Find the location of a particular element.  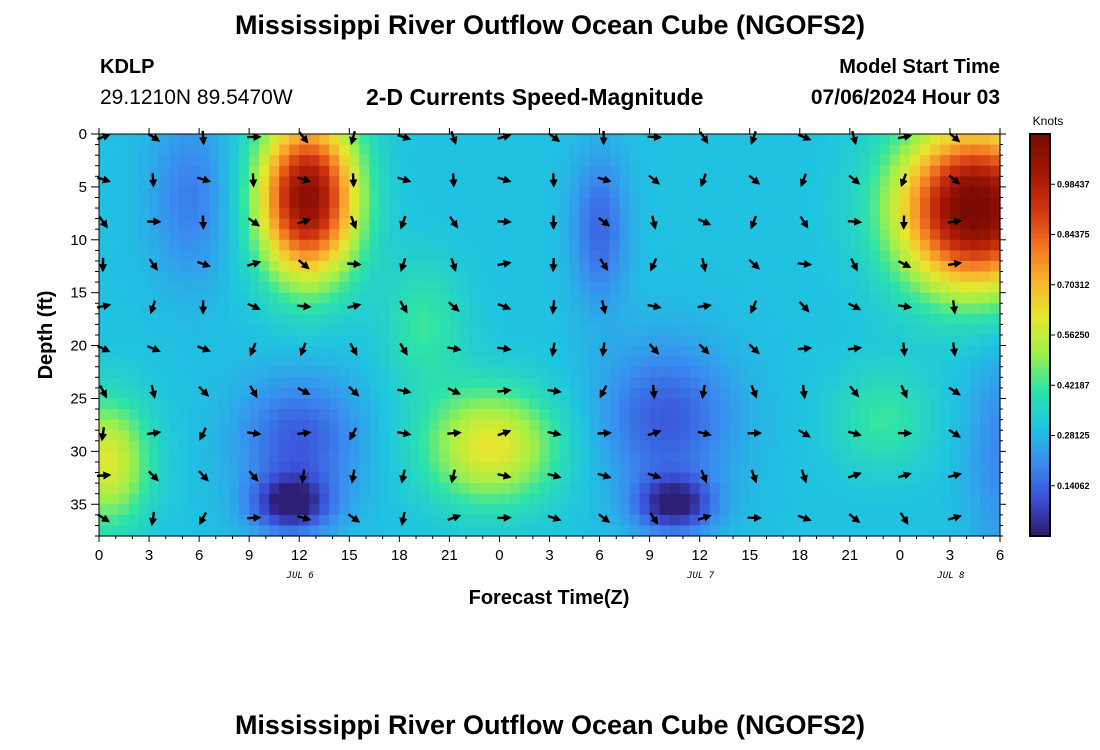

x-tick-label: 12 is located at coordinates (299, 555).